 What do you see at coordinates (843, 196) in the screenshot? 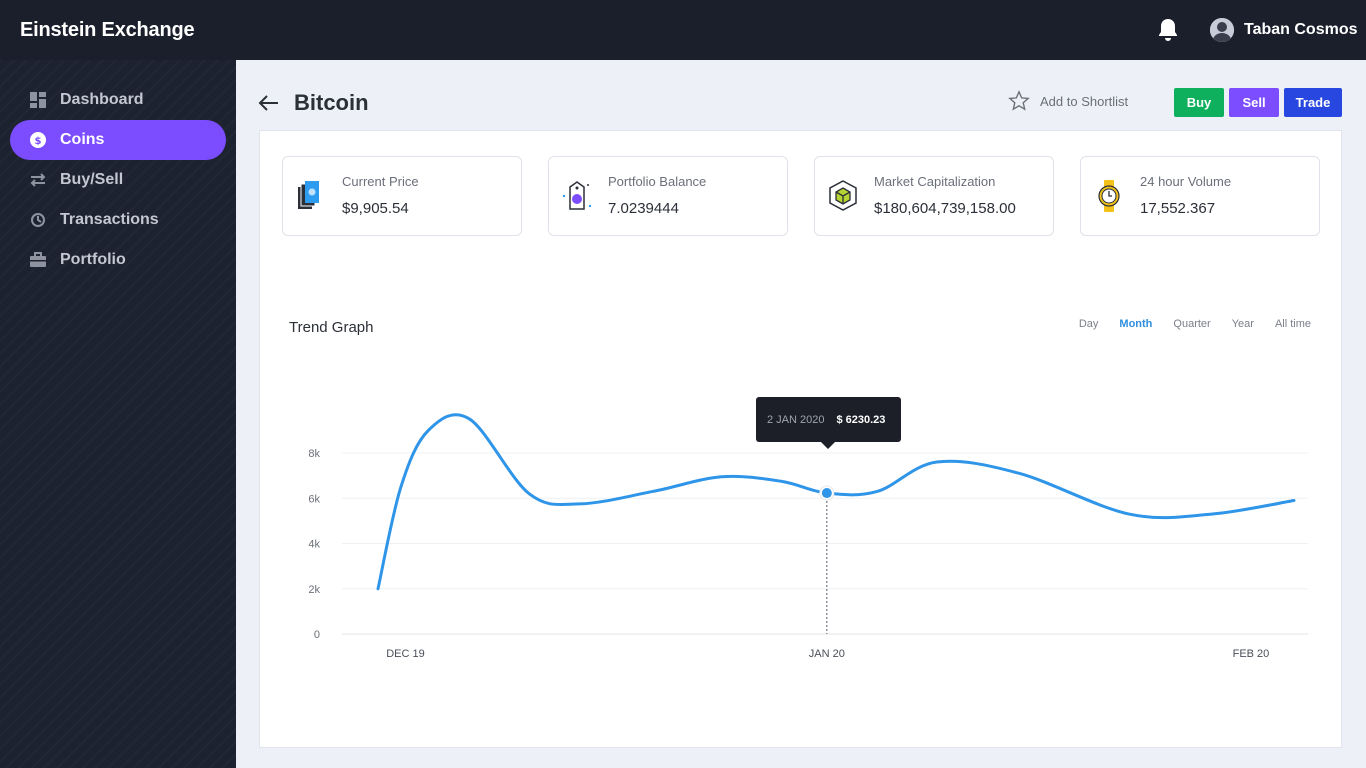
I see `cube-icon` at bounding box center [843, 196].